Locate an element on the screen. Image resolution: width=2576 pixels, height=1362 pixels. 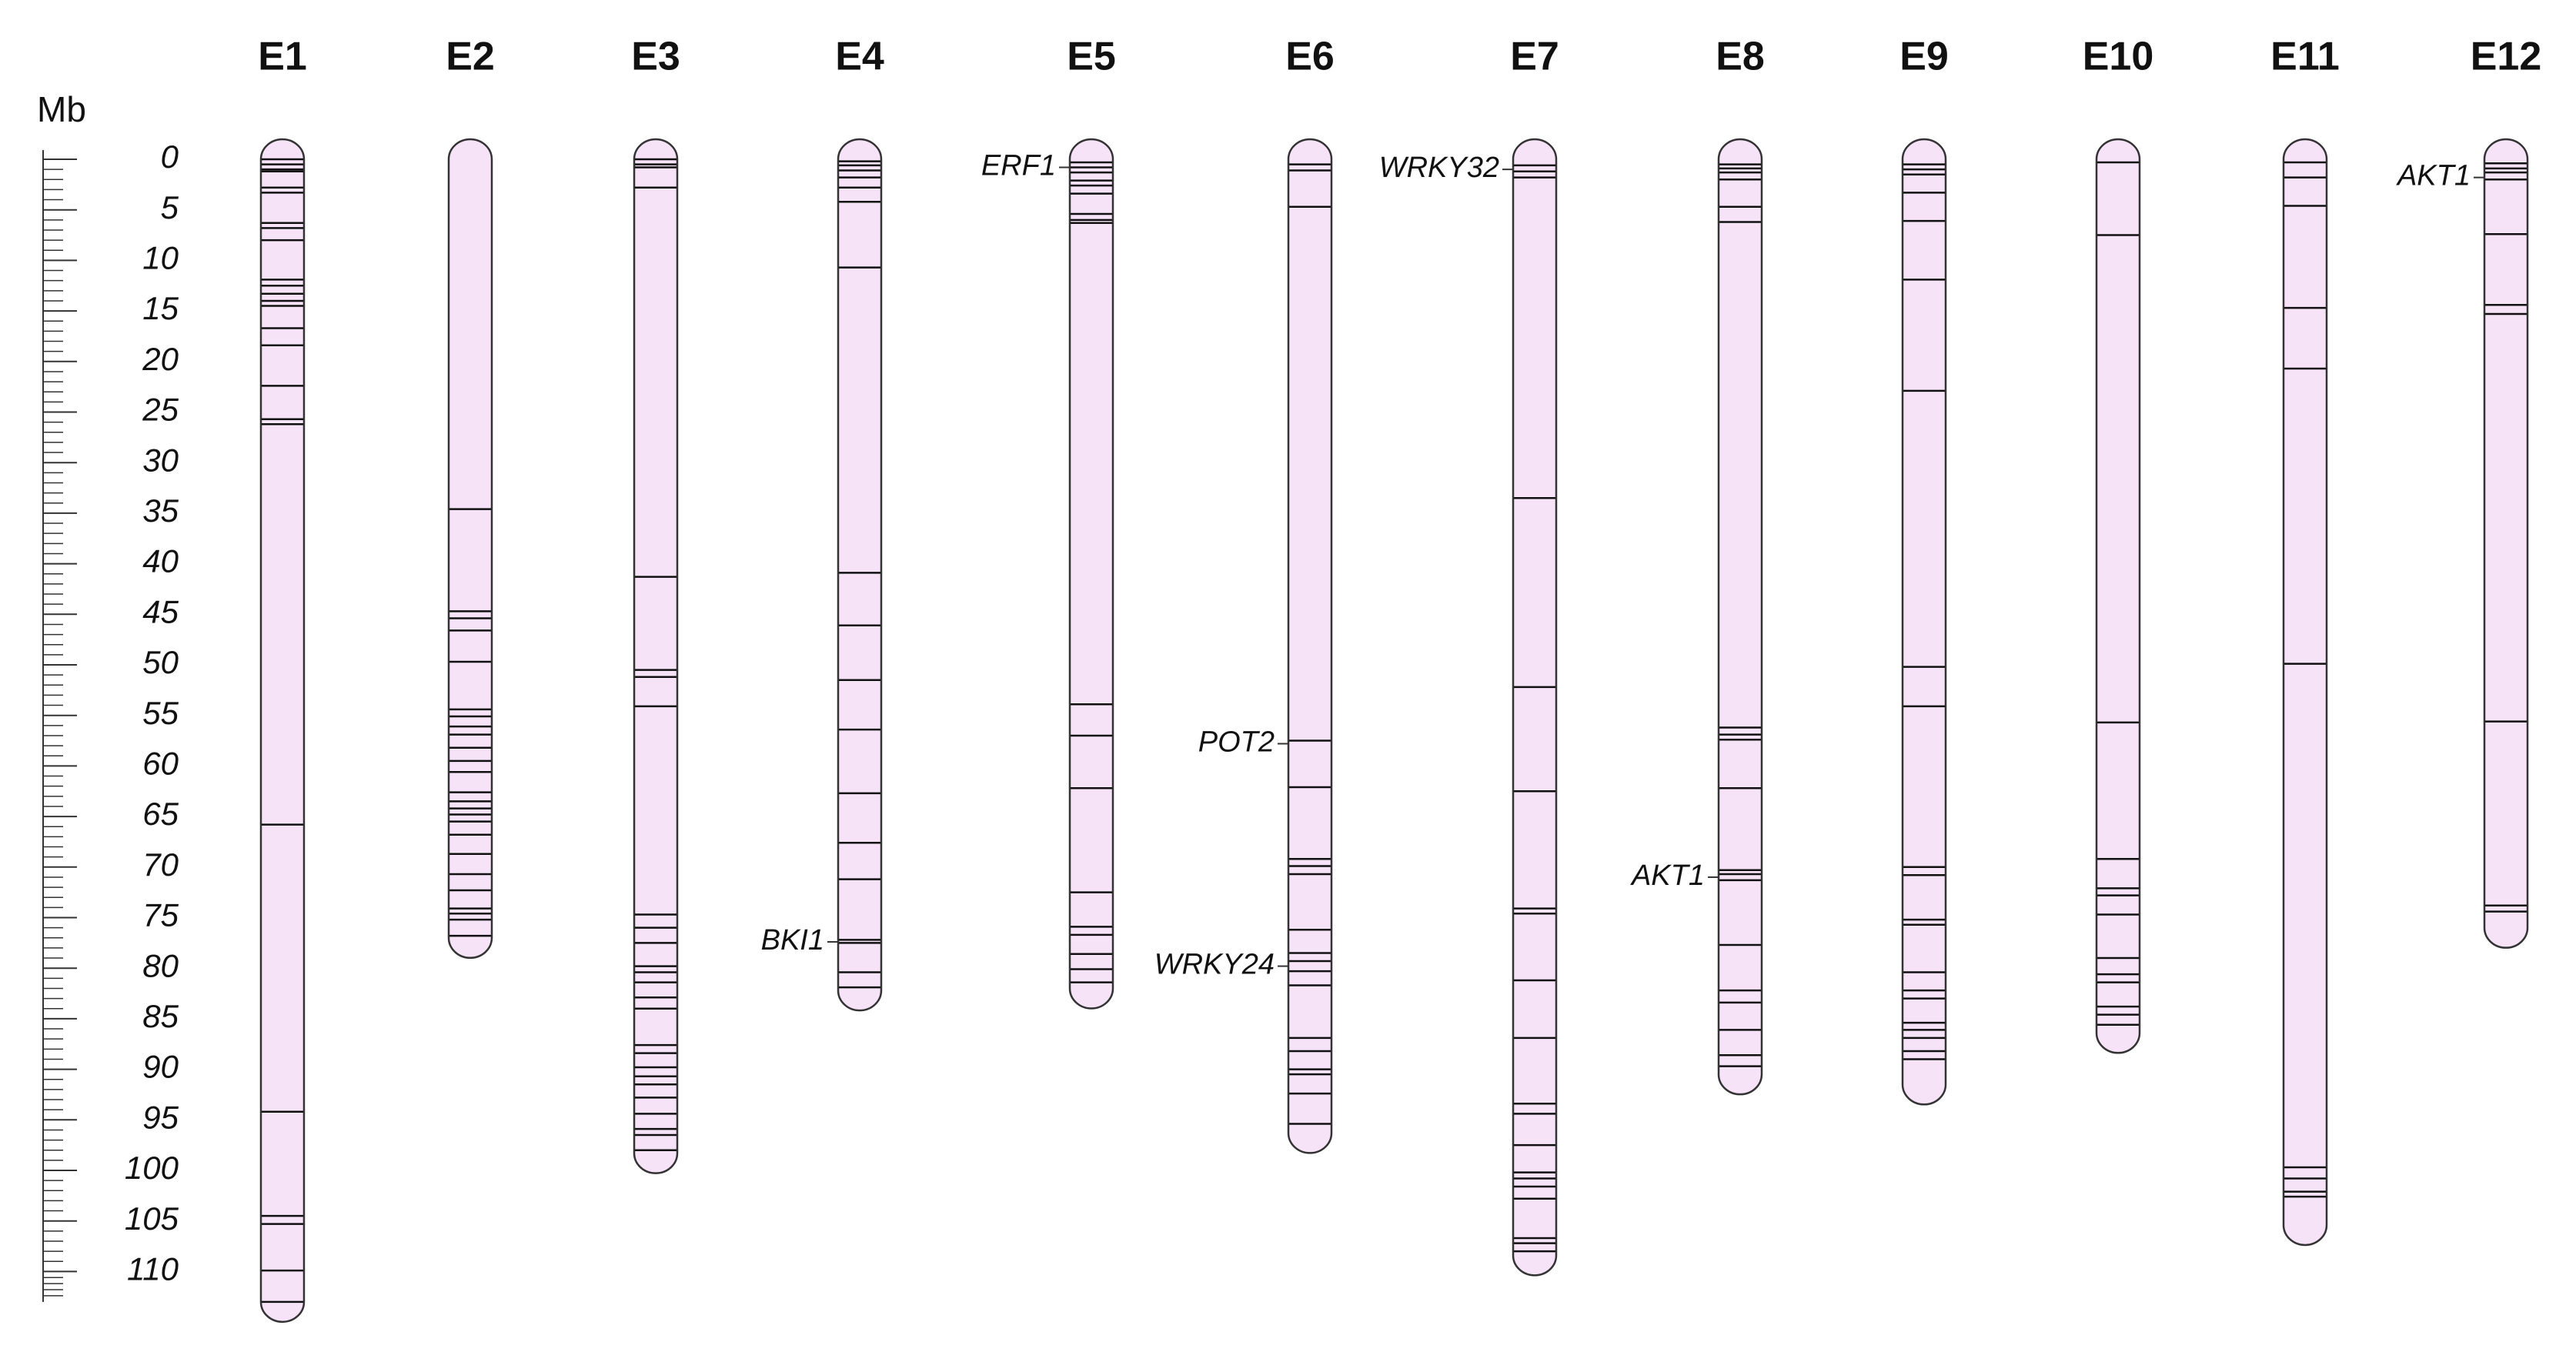
y-tick-label: 70 is located at coordinates (160, 865).